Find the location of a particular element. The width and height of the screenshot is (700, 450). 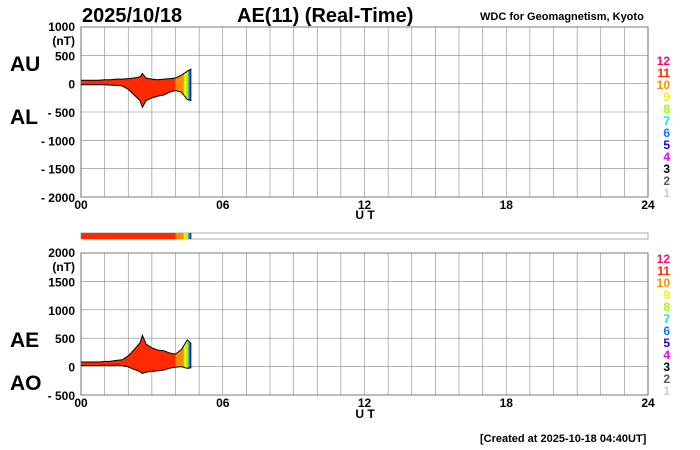

created-timestamp: [Created at 2025-10-18 04:40UT] is located at coordinates (563, 439).